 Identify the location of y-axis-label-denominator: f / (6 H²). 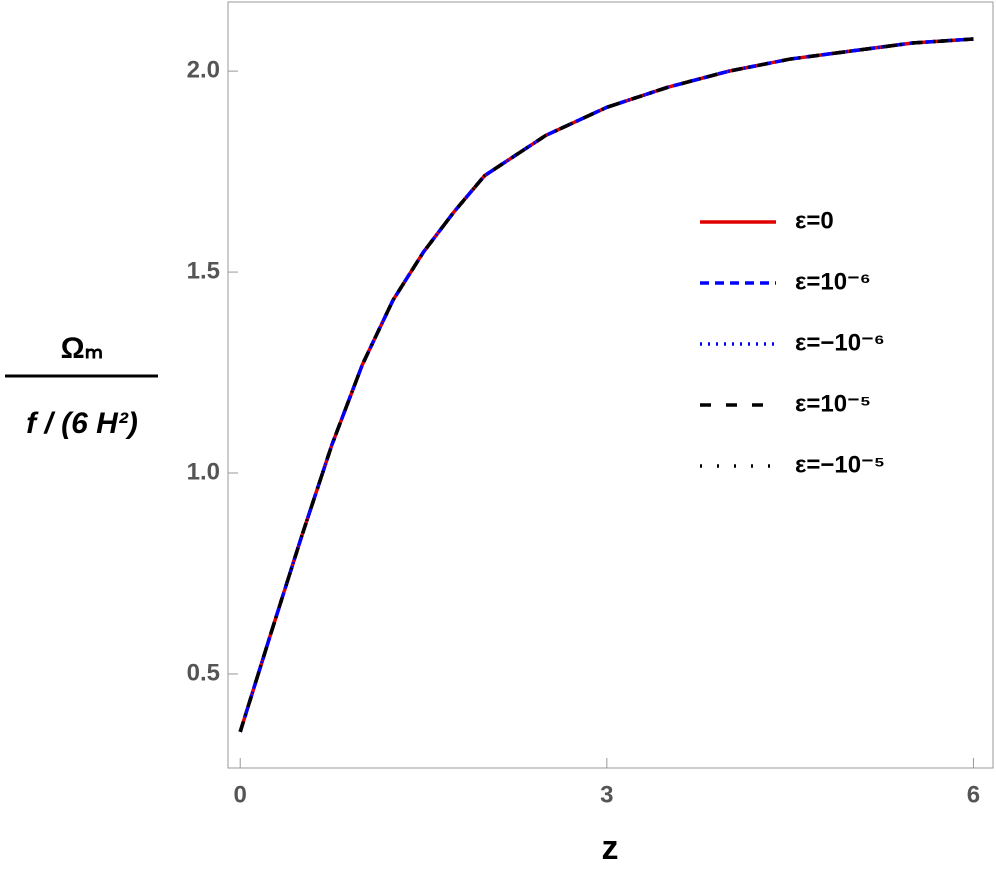
(82, 423).